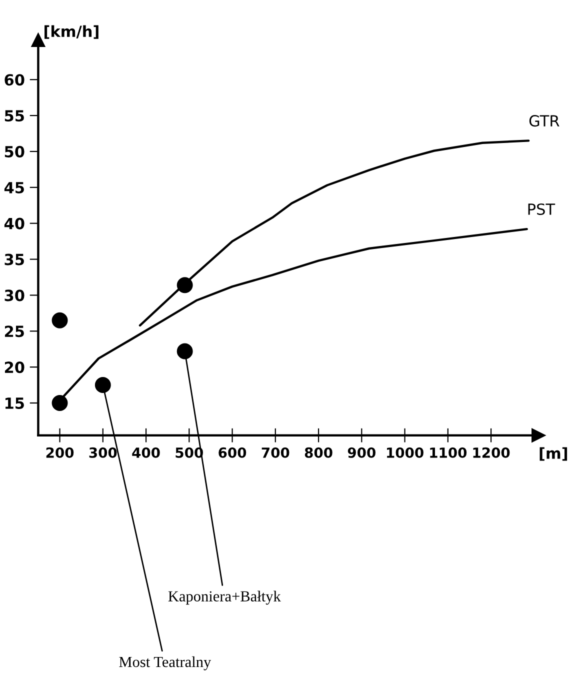 The image size is (579, 691). What do you see at coordinates (542, 209) in the screenshot?
I see `series-label: PST` at bounding box center [542, 209].